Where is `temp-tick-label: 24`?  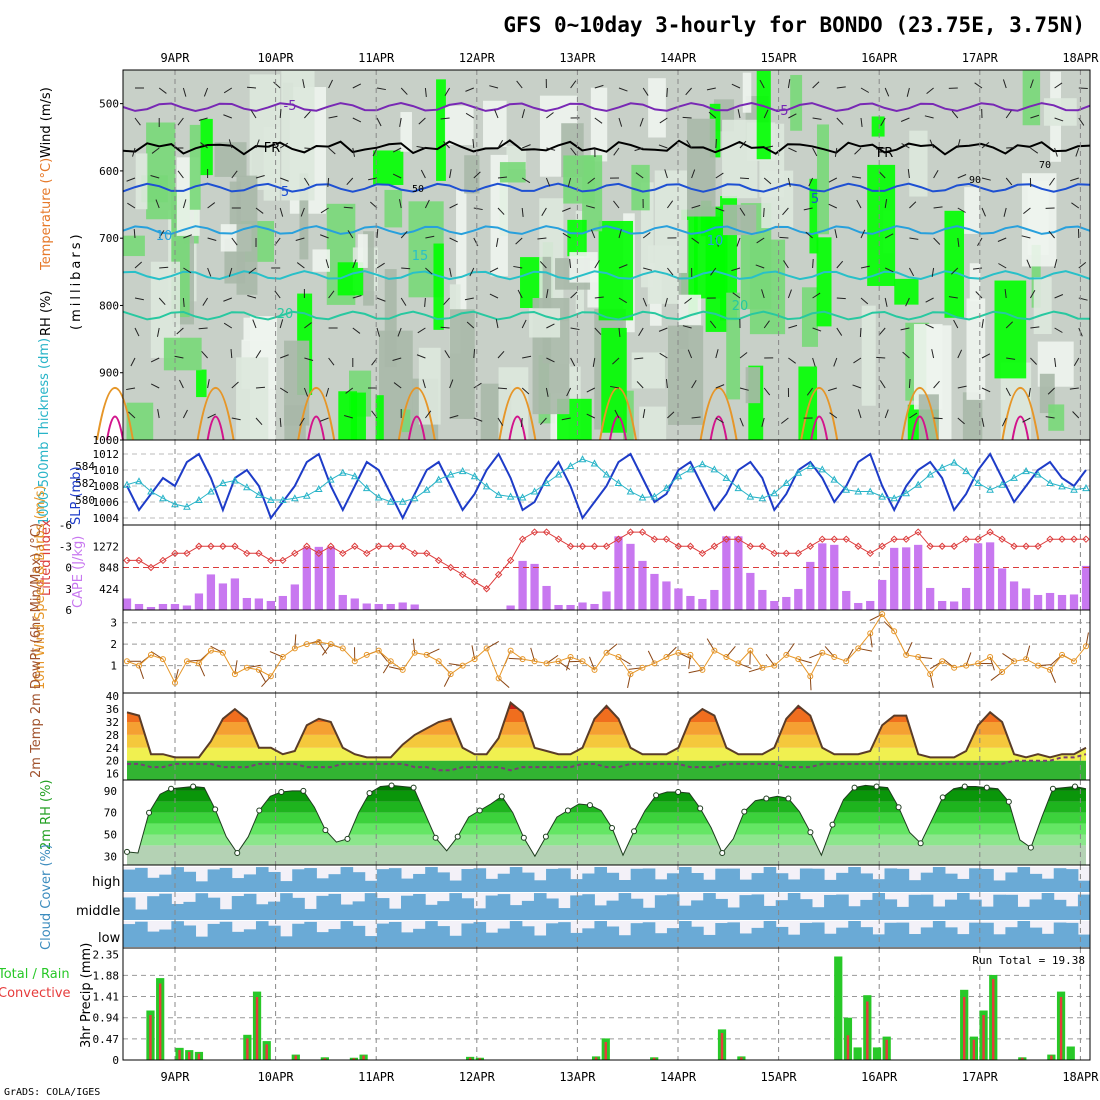 temp-tick-label: 24 is located at coordinates (113, 748).